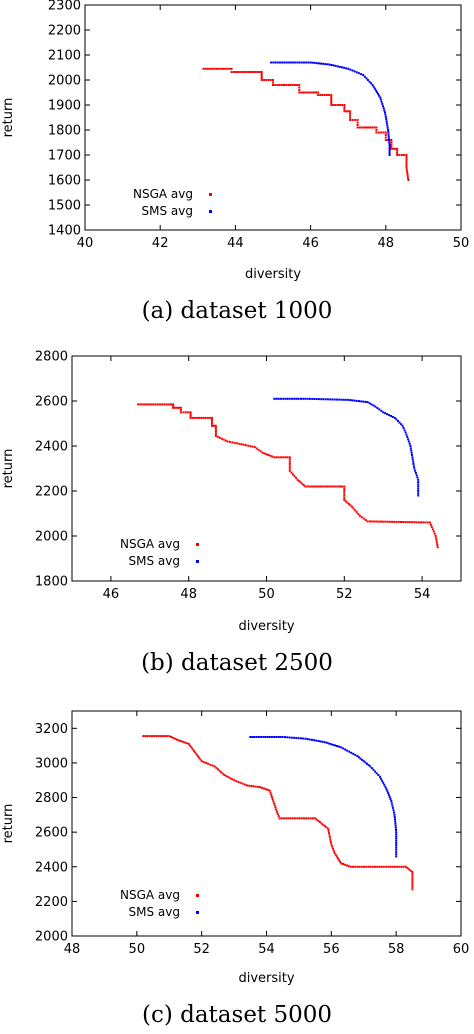  I want to click on x-axis-label: diversity, so click(273, 274).